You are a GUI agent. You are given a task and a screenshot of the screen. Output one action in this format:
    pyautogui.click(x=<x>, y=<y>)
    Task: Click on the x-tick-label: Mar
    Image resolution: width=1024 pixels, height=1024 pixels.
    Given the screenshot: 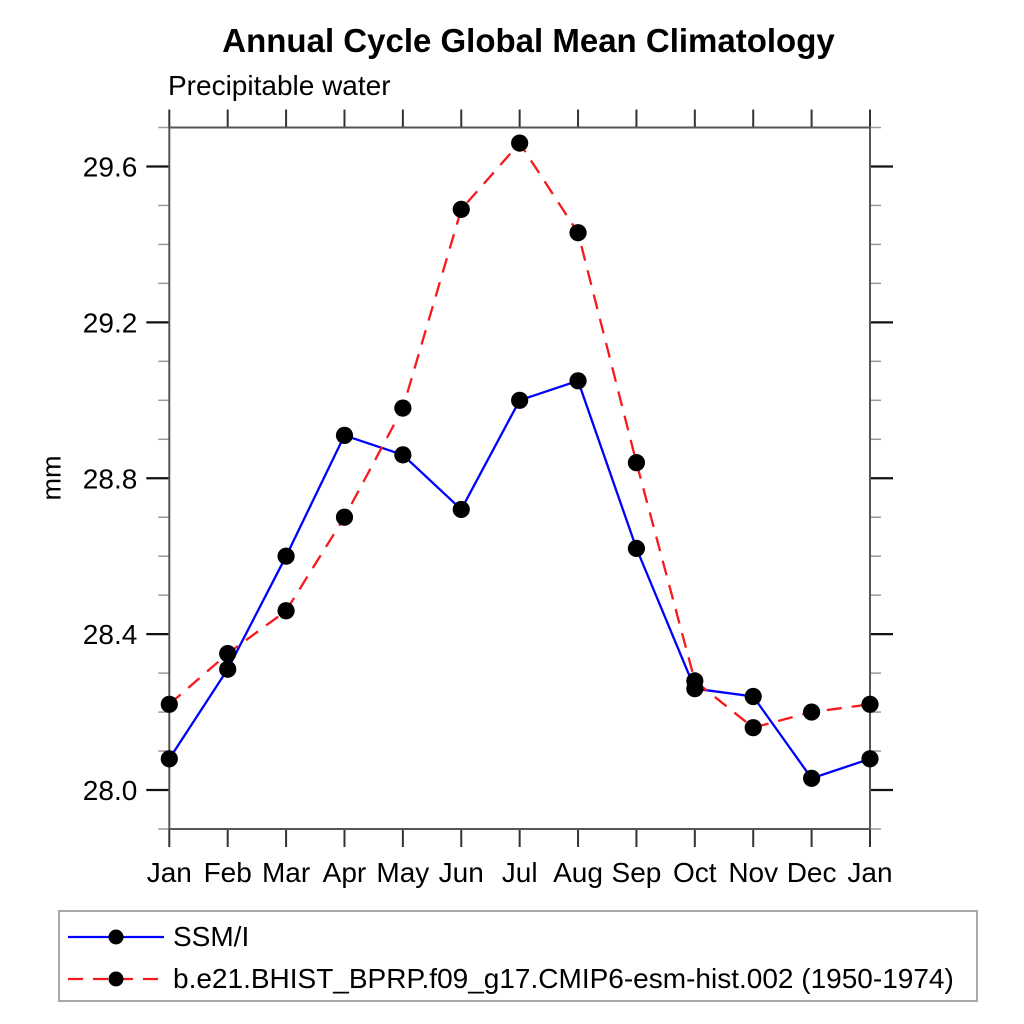 What is the action you would take?
    pyautogui.click(x=286, y=872)
    